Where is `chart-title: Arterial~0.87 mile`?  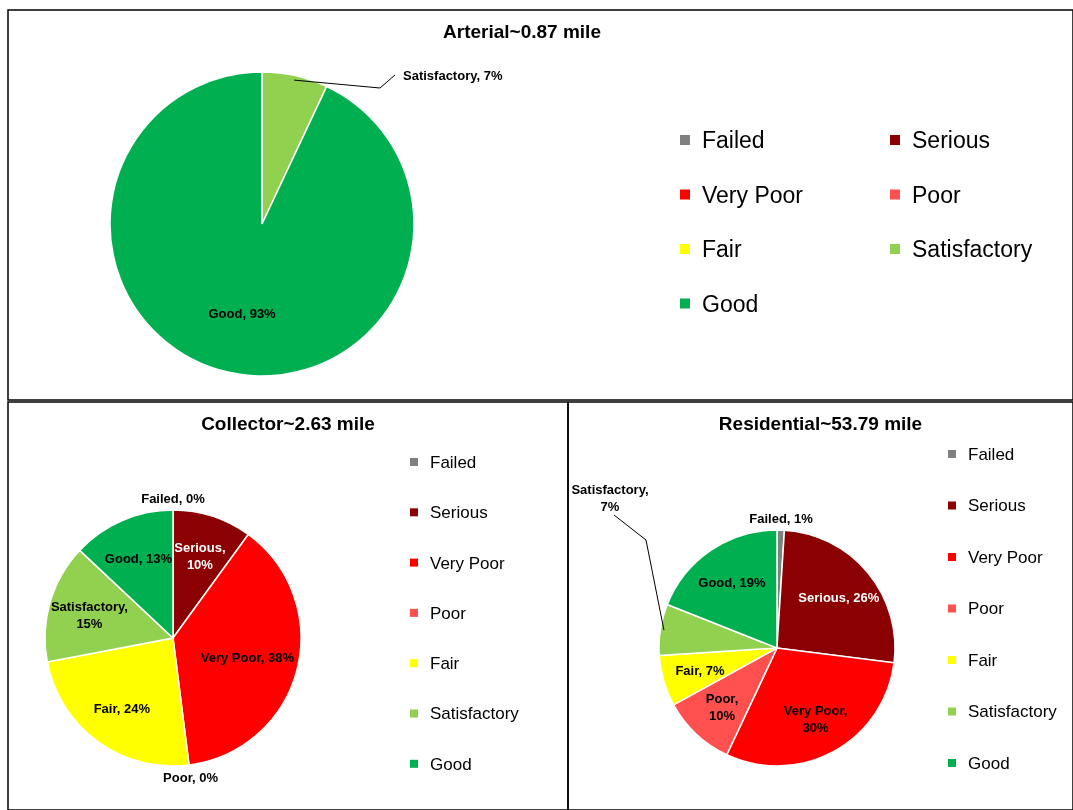 chart-title: Arterial~0.87 mile is located at coordinates (522, 31).